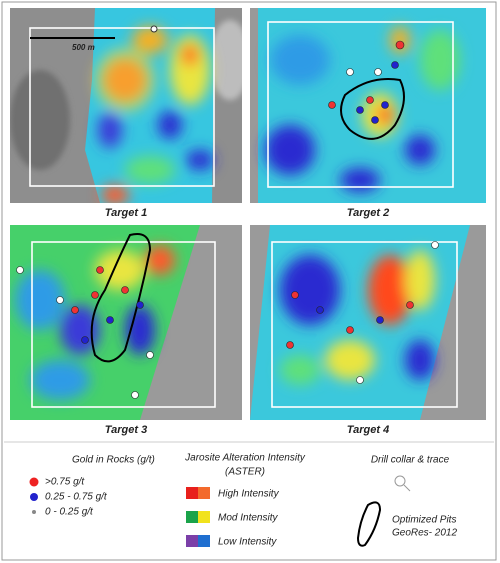  Describe the element at coordinates (247, 542) in the screenshot. I see `legend-label: Low Intensity` at that location.